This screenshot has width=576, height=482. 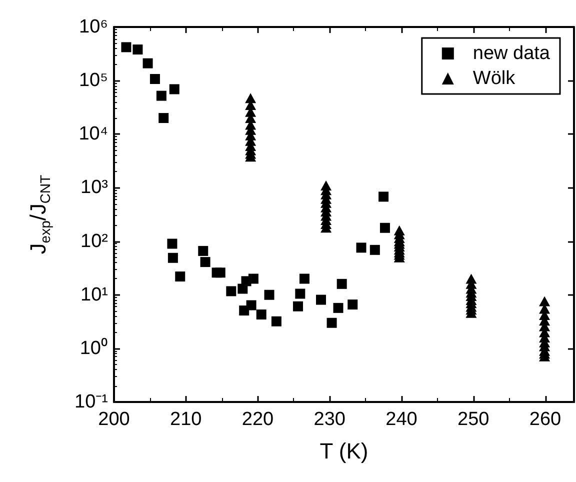 I want to click on x-tick-label: 260, so click(x=545, y=419).